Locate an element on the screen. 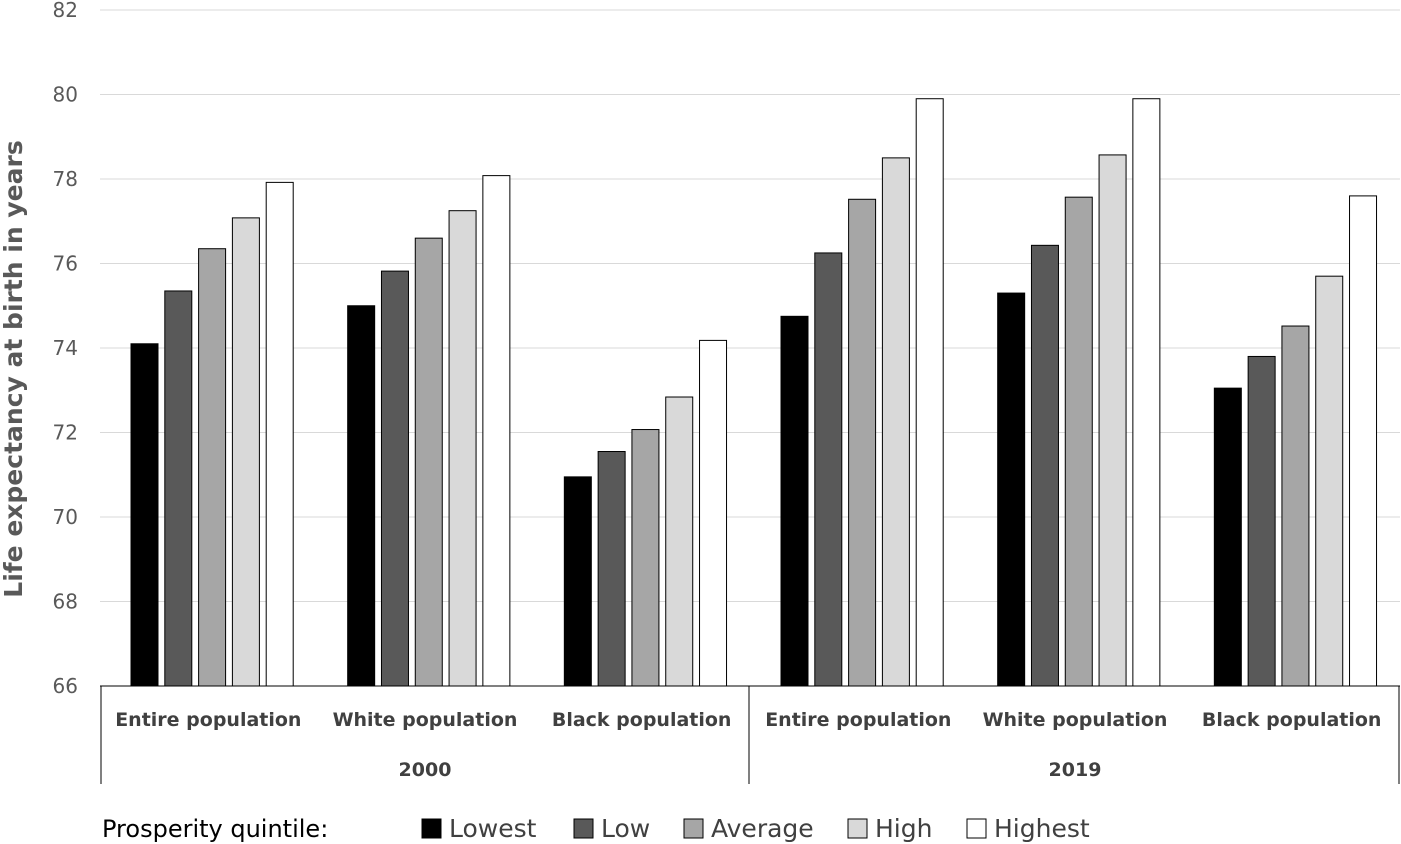 The width and height of the screenshot is (1401, 844). x-group-label: 2000 is located at coordinates (425, 770).